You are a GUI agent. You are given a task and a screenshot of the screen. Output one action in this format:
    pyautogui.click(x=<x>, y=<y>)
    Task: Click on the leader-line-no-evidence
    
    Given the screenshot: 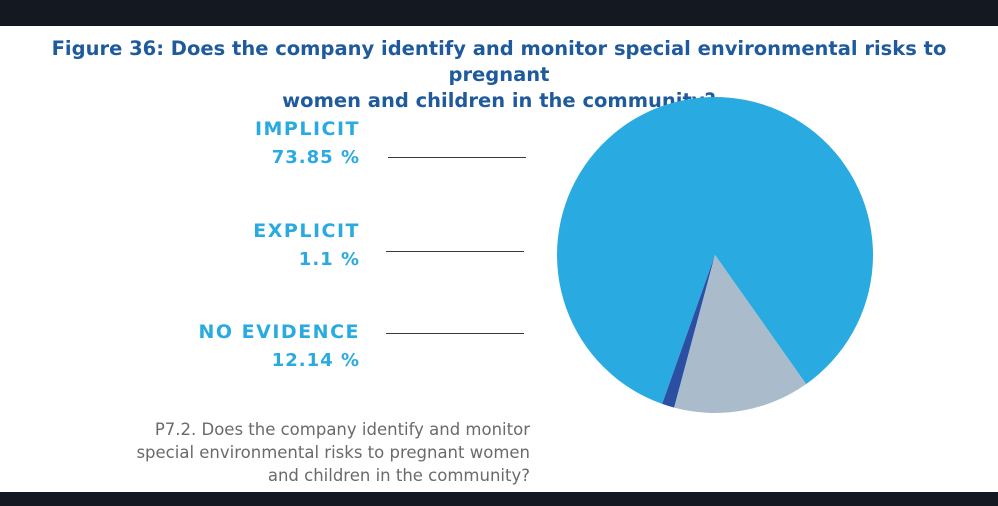 What is the action you would take?
    pyautogui.click(x=455, y=333)
    